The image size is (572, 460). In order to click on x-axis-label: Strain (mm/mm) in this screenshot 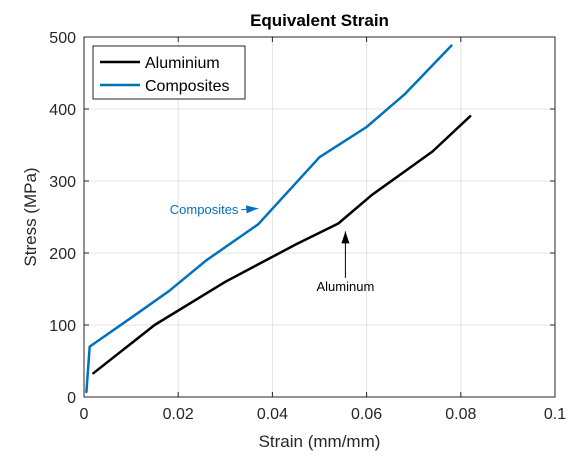, I will do `click(320, 441)`.